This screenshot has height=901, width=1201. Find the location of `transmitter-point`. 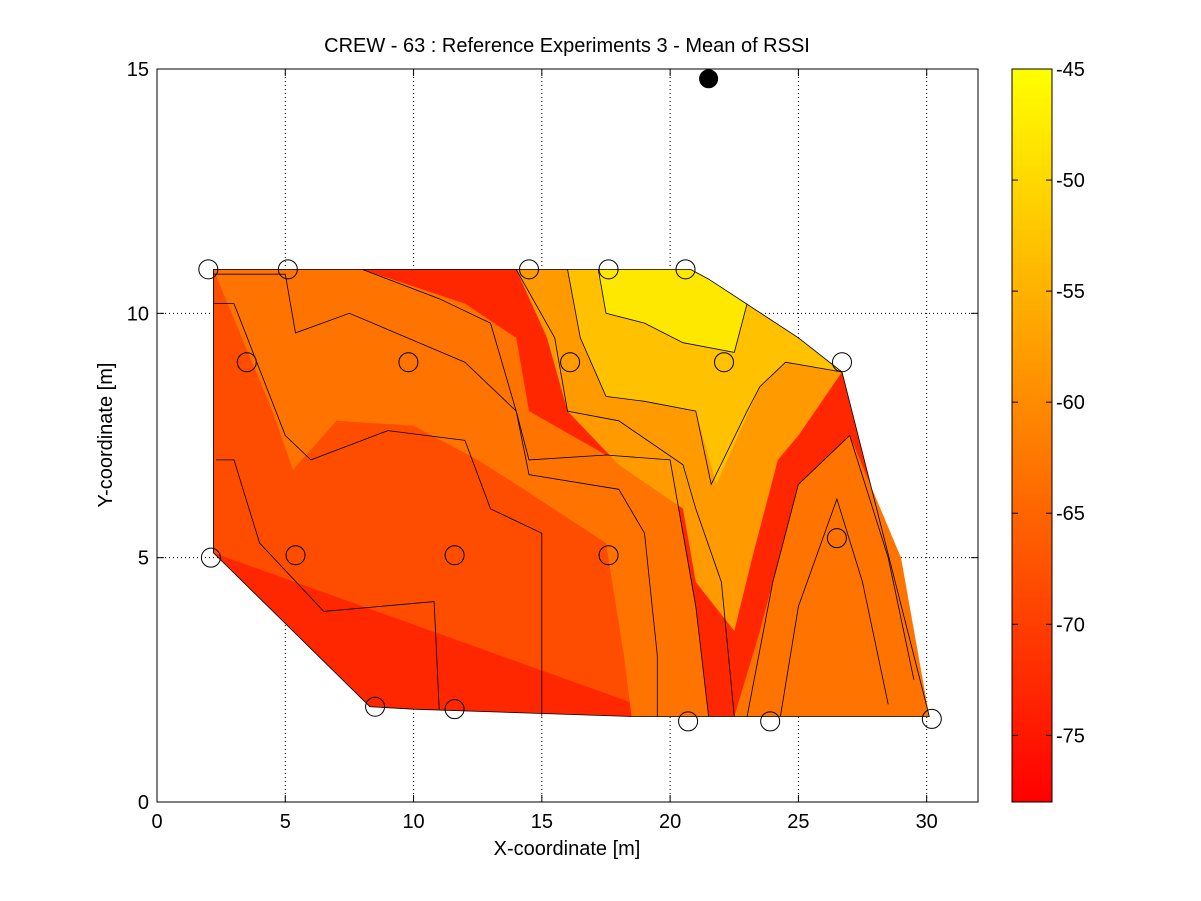

transmitter-point is located at coordinates (709, 79).